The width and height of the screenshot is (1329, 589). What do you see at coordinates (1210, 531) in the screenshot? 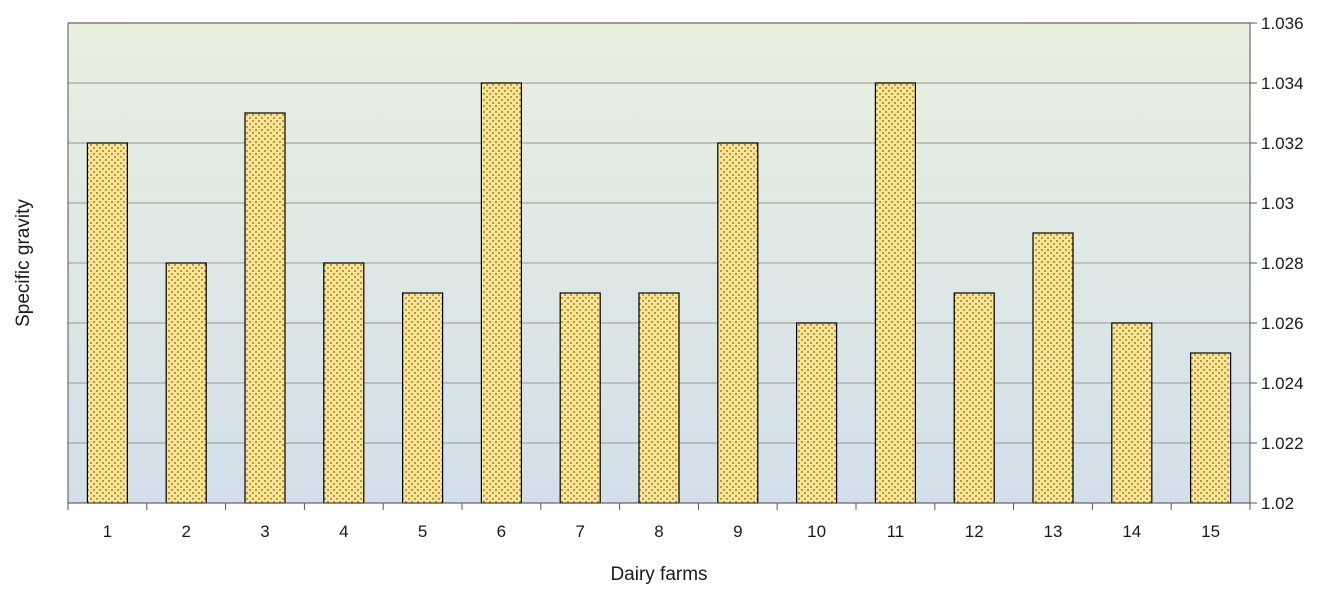
I see `x-tick-label: 15` at bounding box center [1210, 531].